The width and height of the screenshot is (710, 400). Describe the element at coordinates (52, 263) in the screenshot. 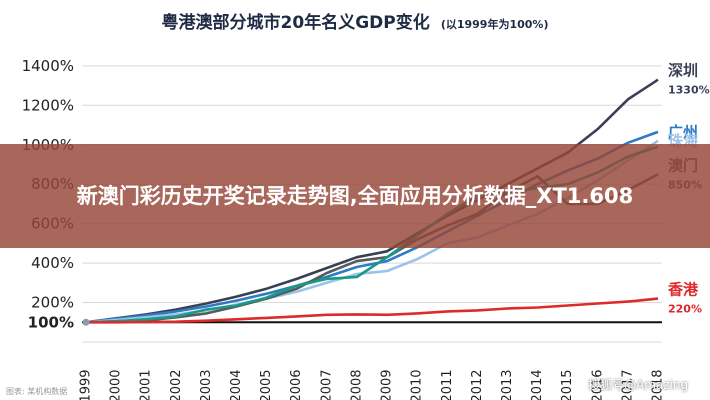

I see `y-tick-label: 400%` at that location.